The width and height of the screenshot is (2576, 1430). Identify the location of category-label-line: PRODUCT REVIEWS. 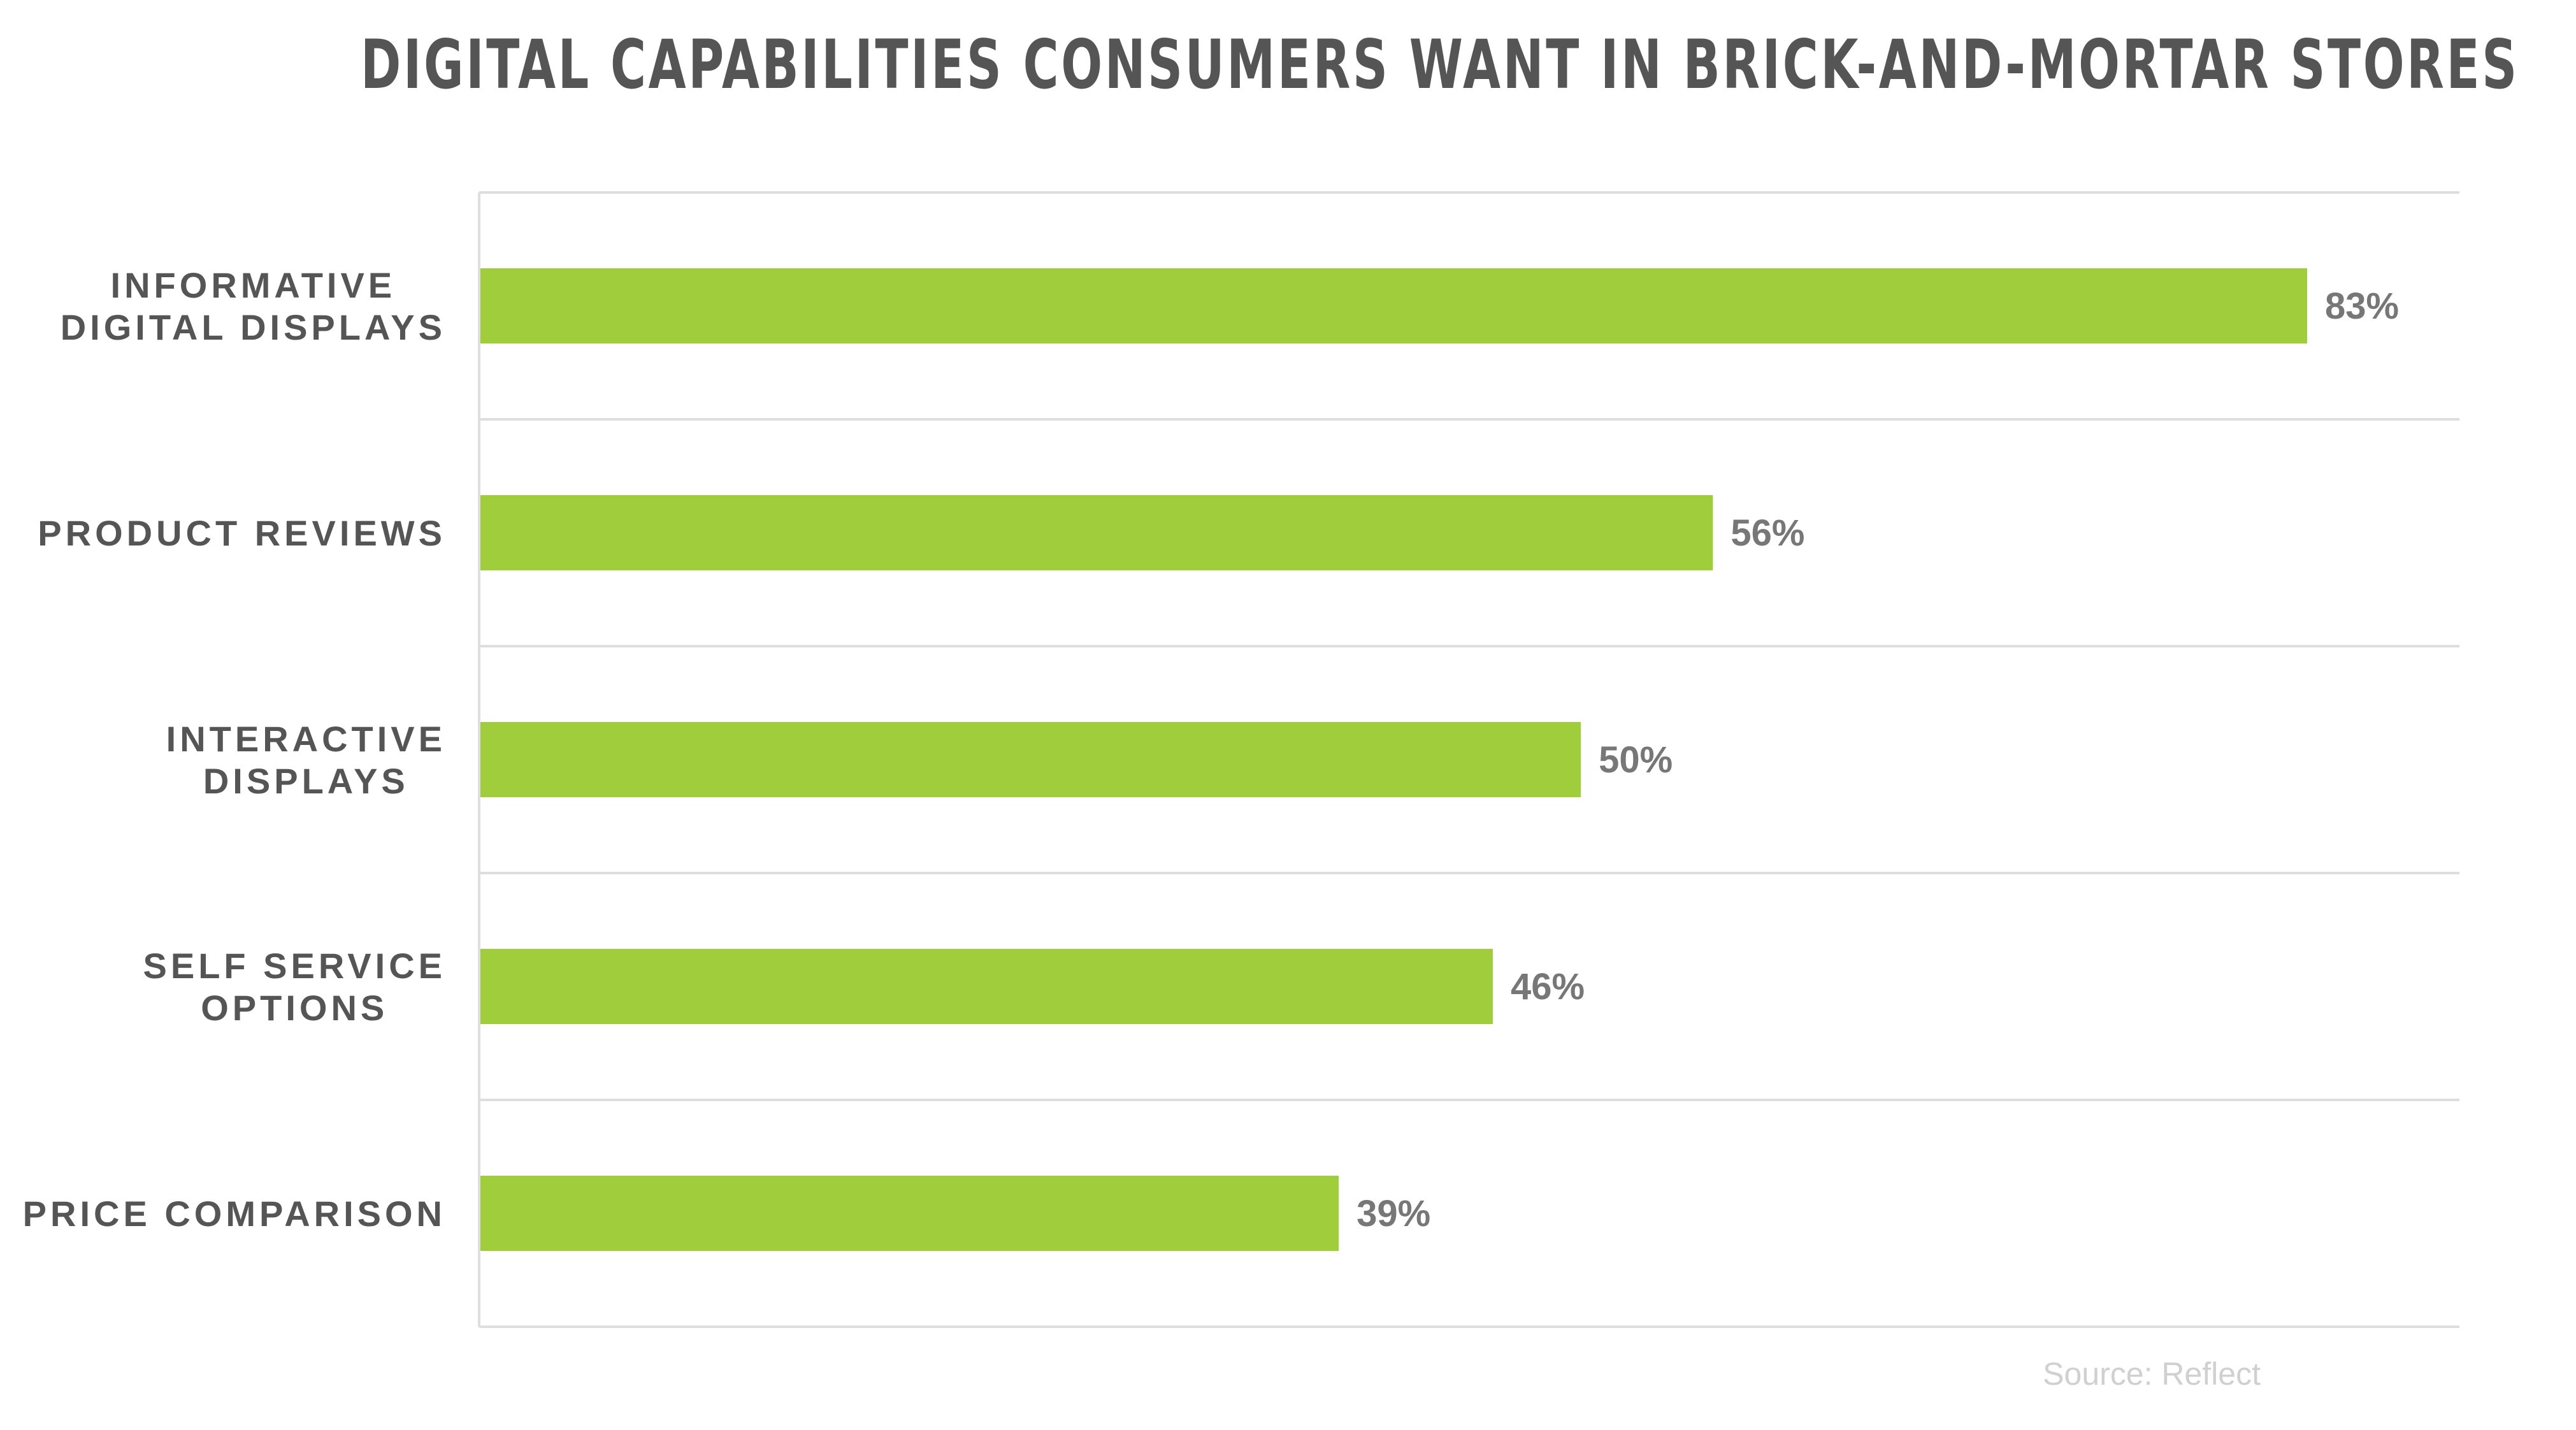
(242, 533).